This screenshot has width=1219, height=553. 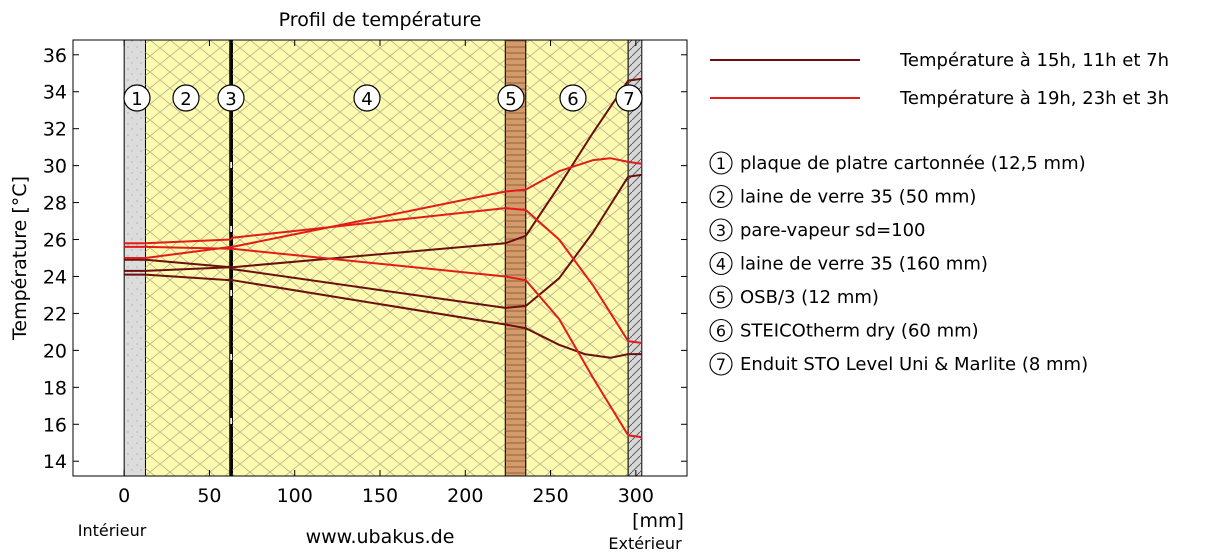 What do you see at coordinates (1034, 98) in the screenshot?
I see `legend-label-2: Température à 19h, 23h et 3h` at bounding box center [1034, 98].